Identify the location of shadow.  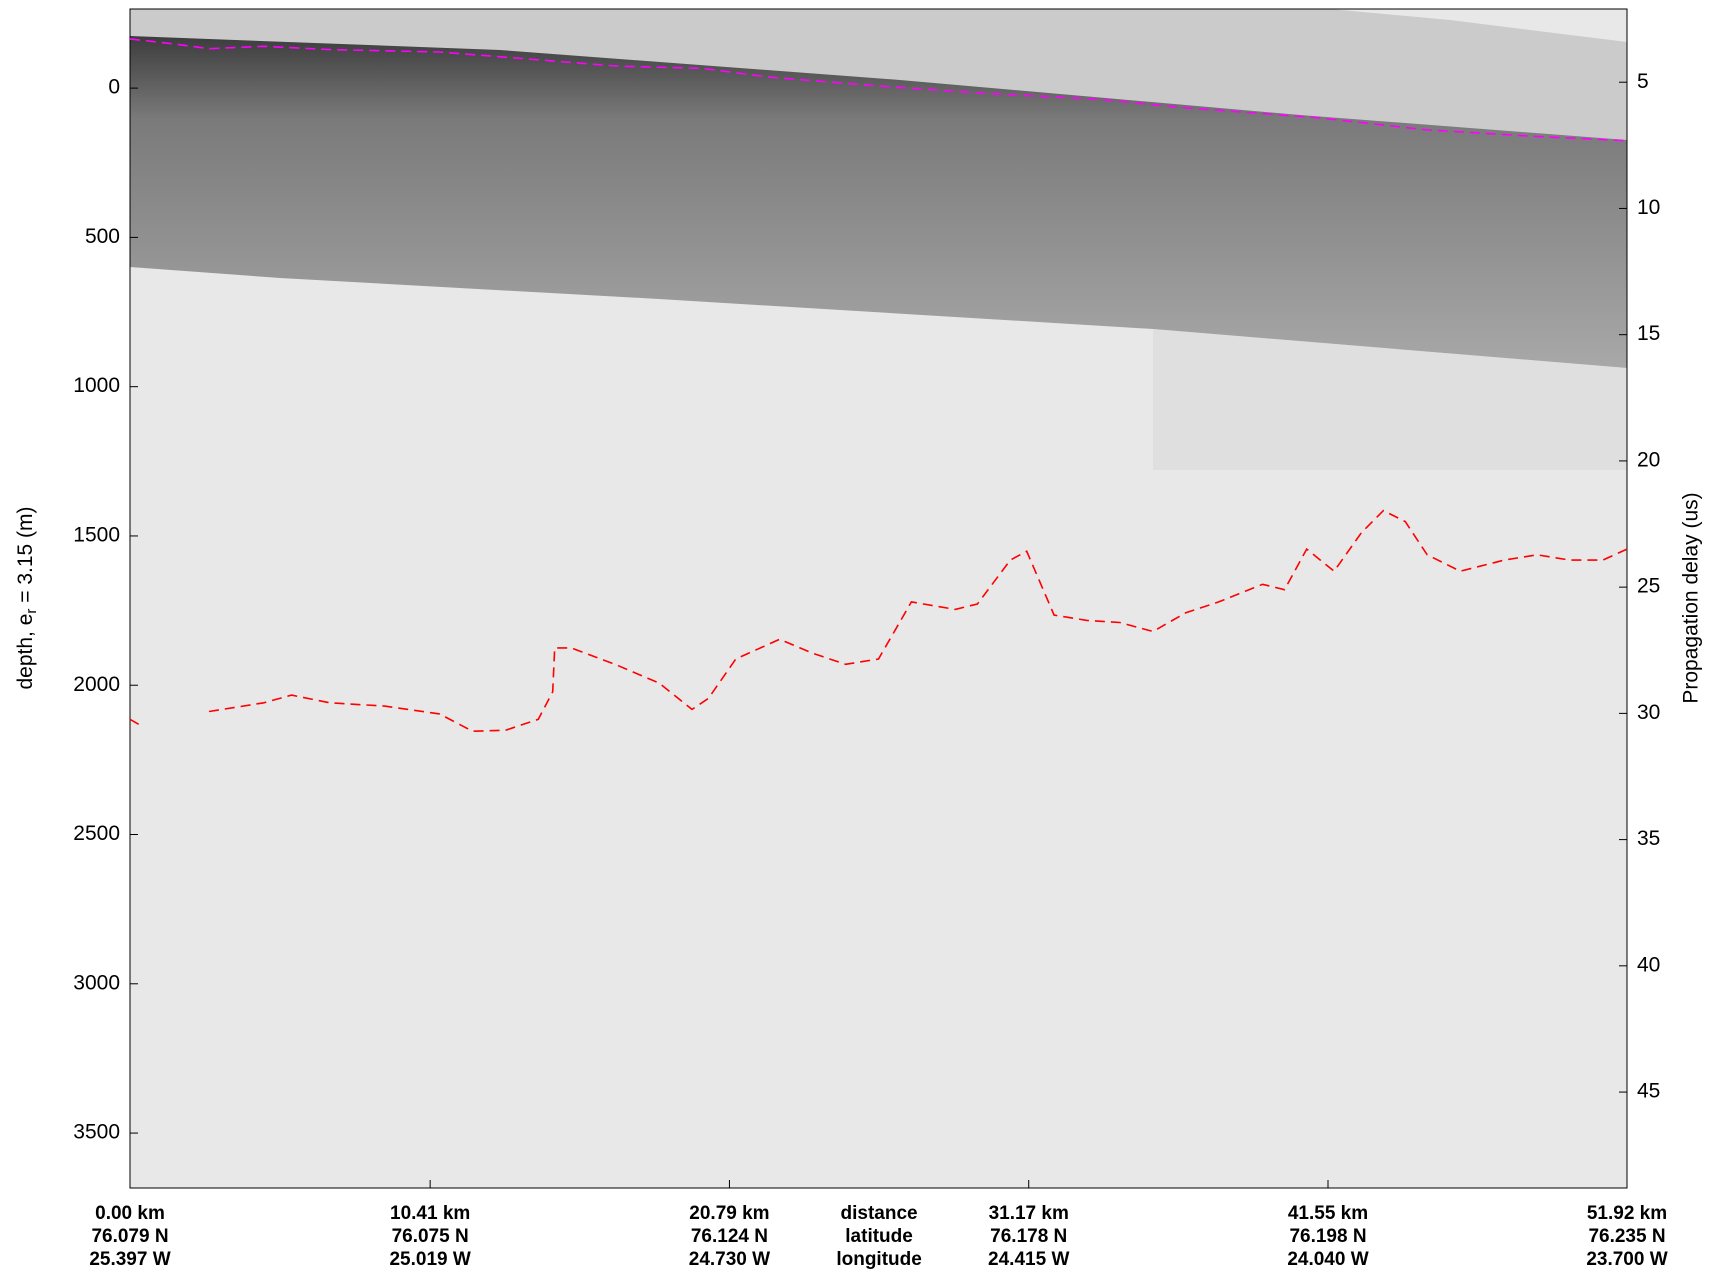
(953, 374).